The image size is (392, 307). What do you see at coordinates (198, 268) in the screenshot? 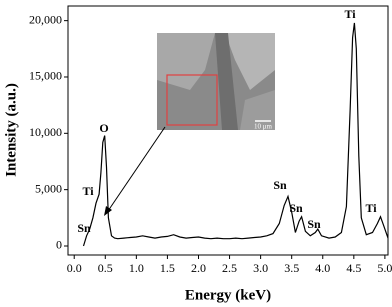
I see `x-tick-label: 2.0` at bounding box center [198, 268].